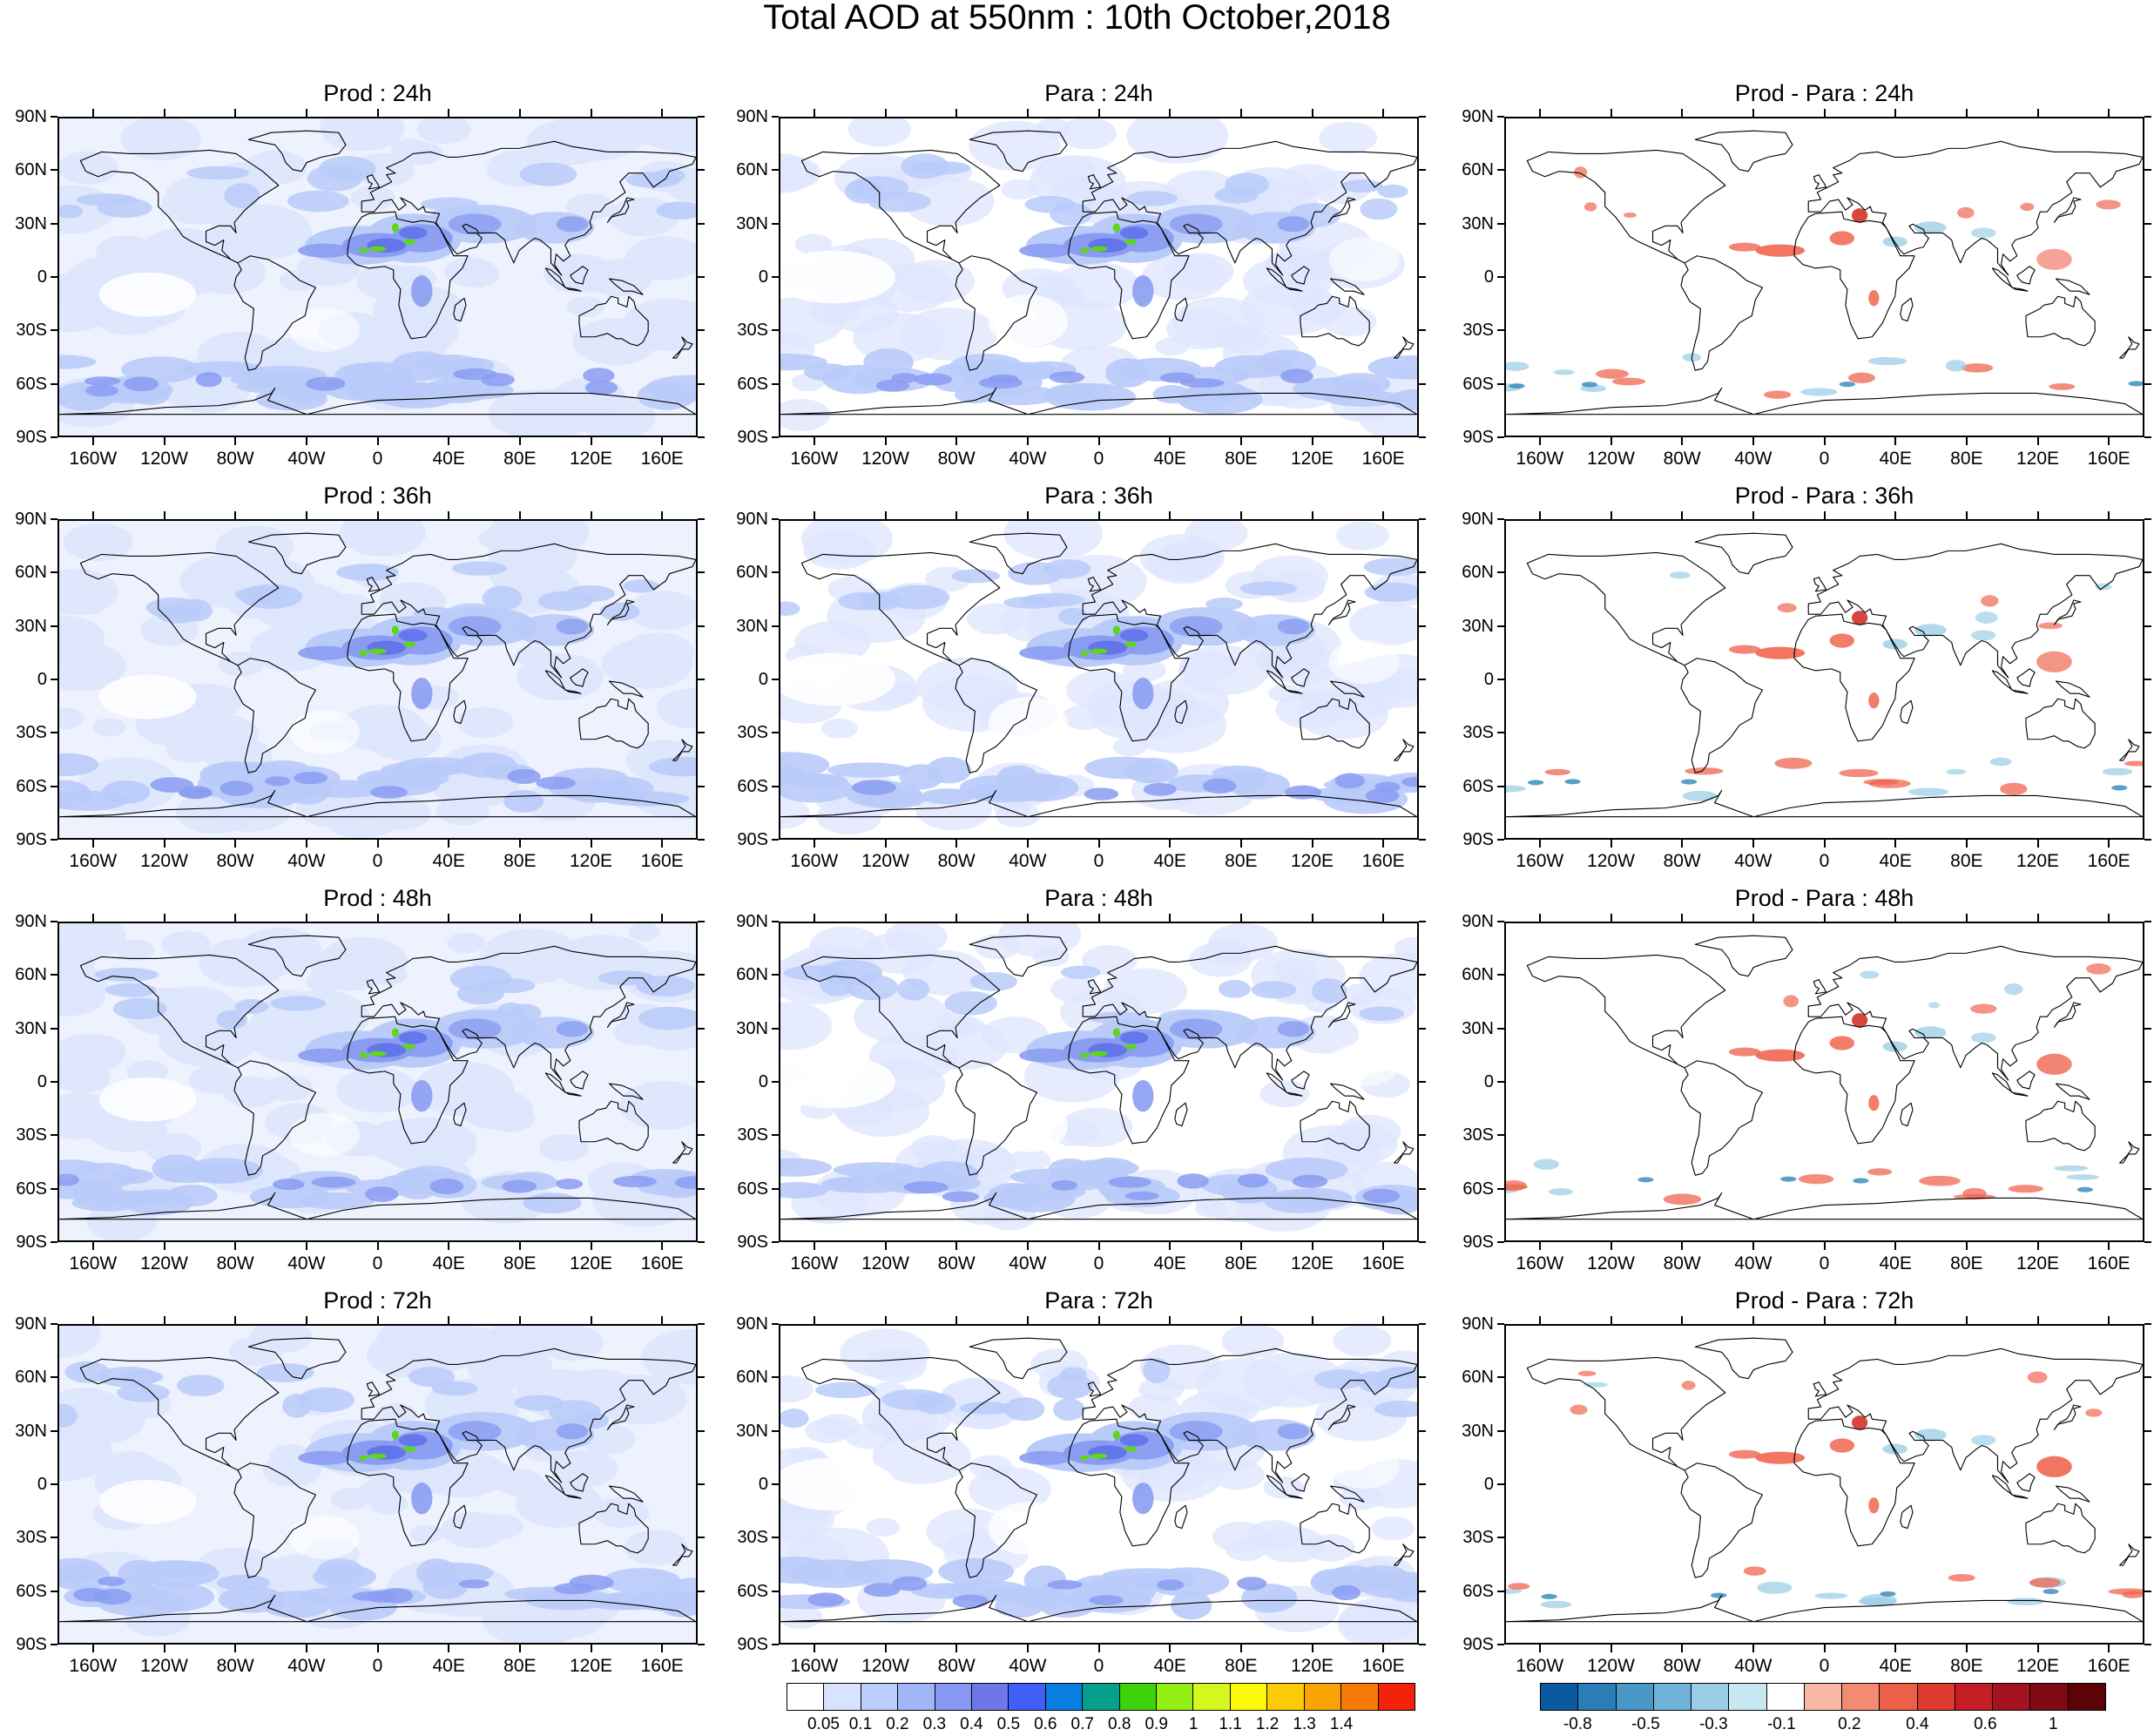  Describe the element at coordinates (1824, 93) in the screenshot. I see `panel-title: Prod - Para : 24h` at that location.